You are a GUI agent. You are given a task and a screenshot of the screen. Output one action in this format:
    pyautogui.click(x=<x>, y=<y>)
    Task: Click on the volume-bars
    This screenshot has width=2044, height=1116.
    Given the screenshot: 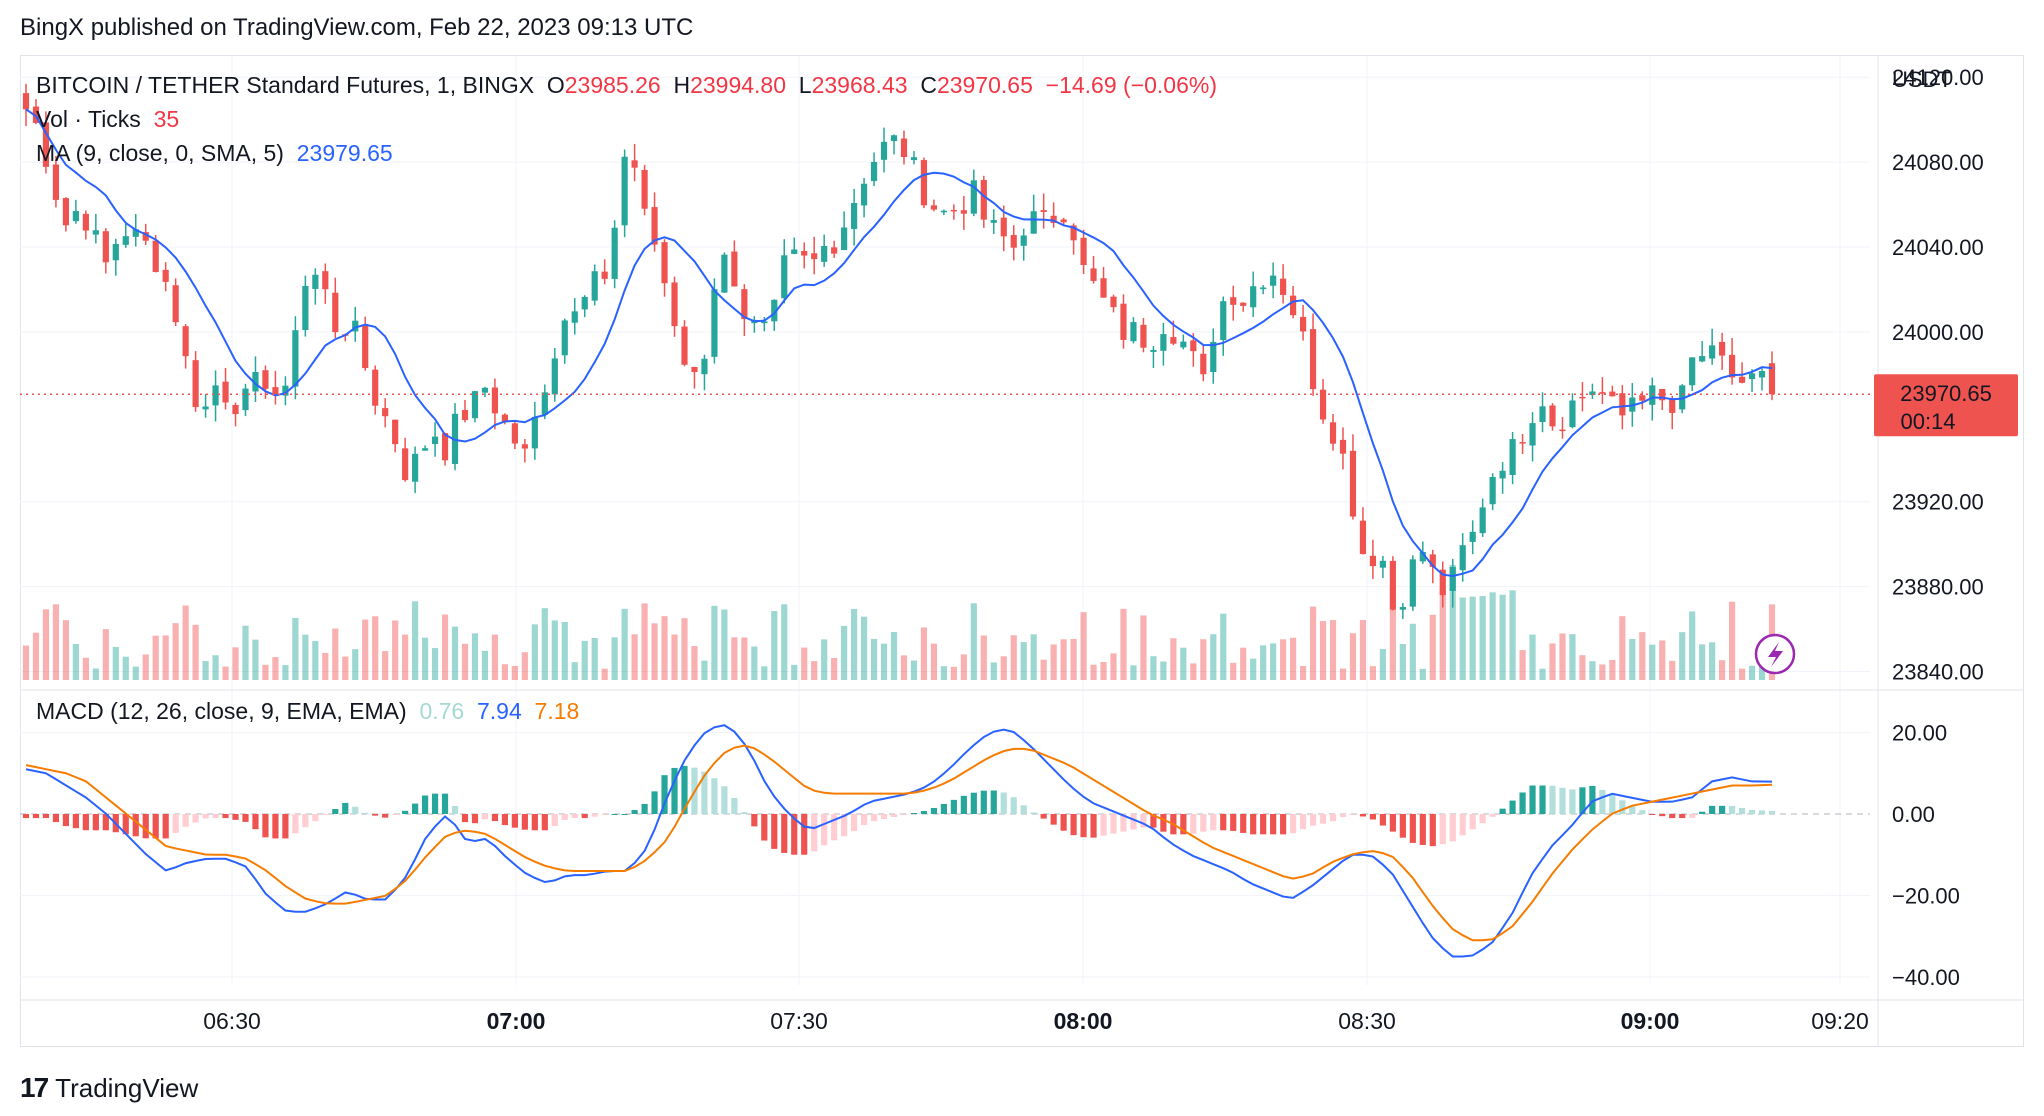 What is the action you would take?
    pyautogui.click(x=899, y=622)
    